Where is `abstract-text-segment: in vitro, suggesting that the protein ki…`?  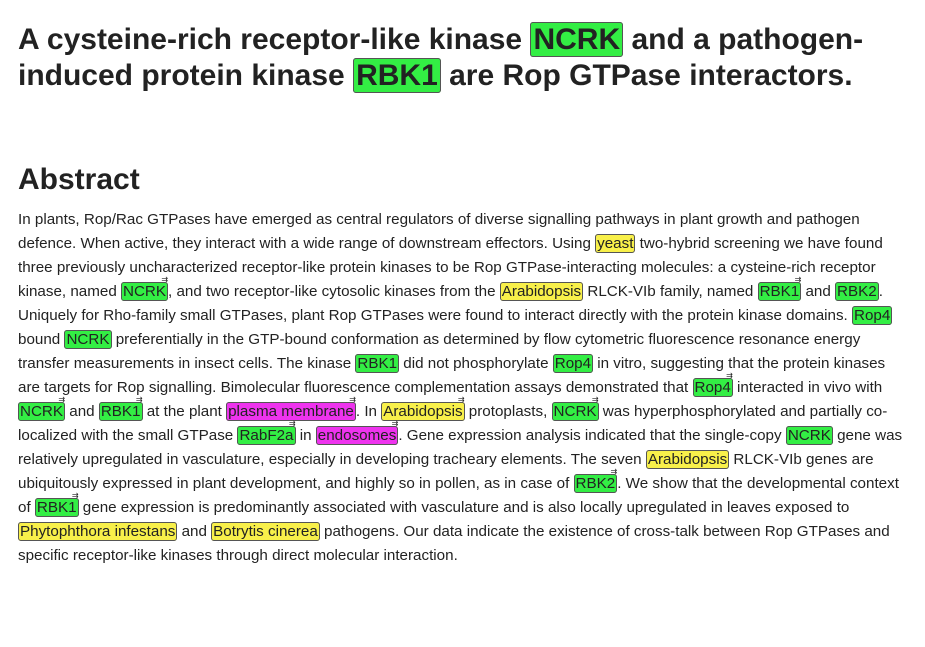 abstract-text-segment: in vitro, suggesting that the protein ki… is located at coordinates (452, 375).